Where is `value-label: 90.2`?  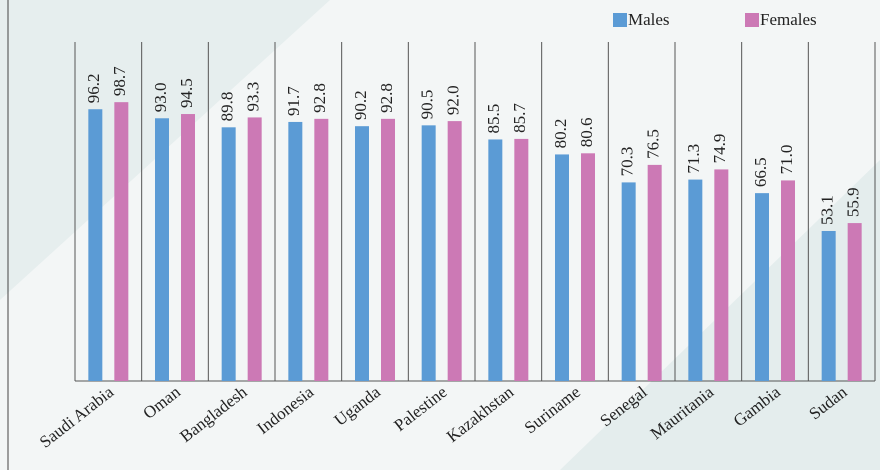 value-label: 90.2 is located at coordinates (360, 105).